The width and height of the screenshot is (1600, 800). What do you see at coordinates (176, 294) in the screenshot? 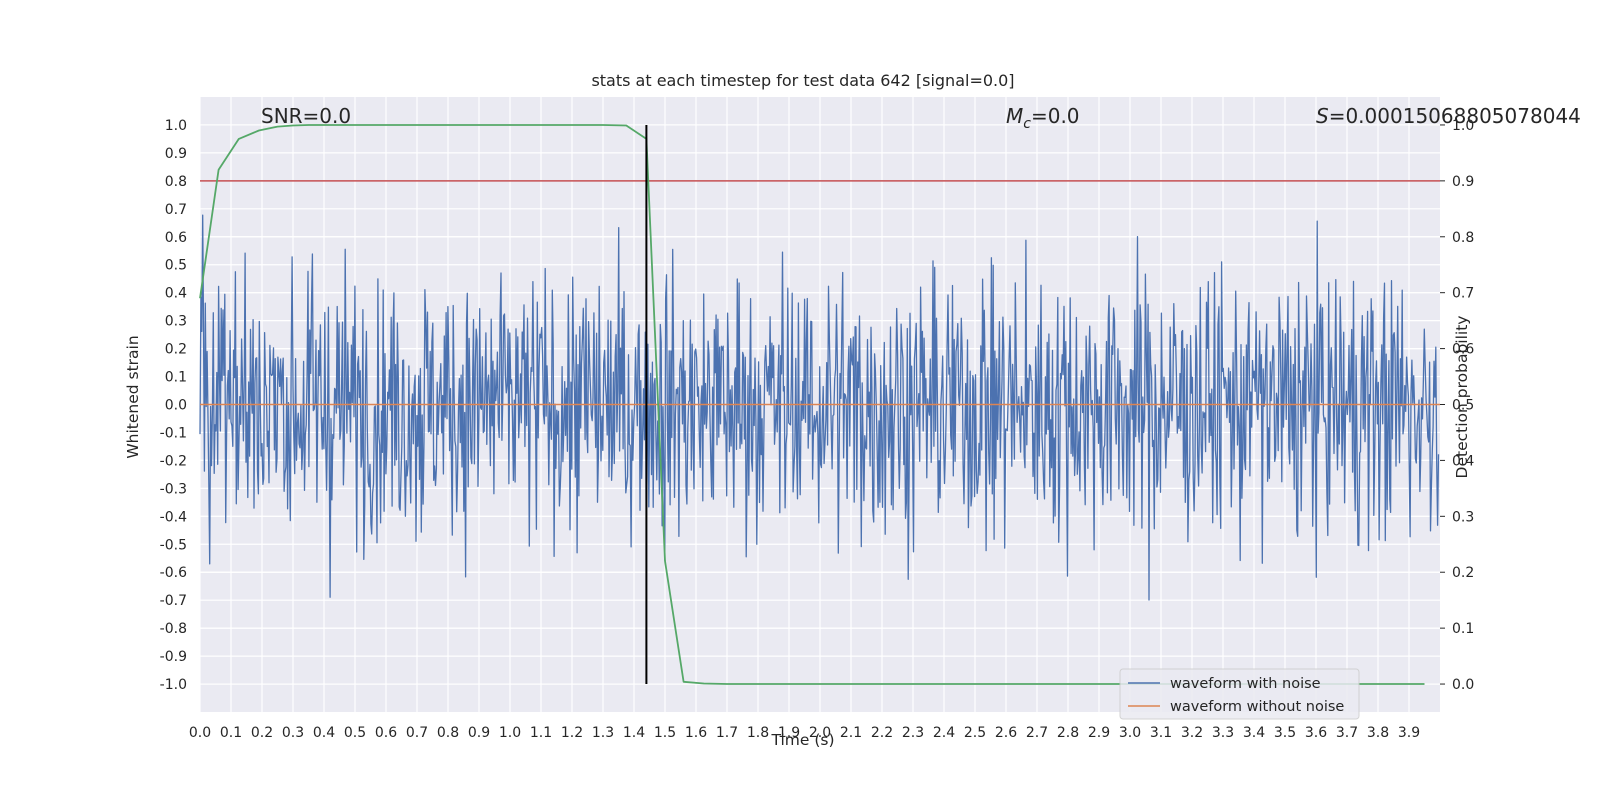
I see `y-tick-label: 0.4` at bounding box center [176, 294].